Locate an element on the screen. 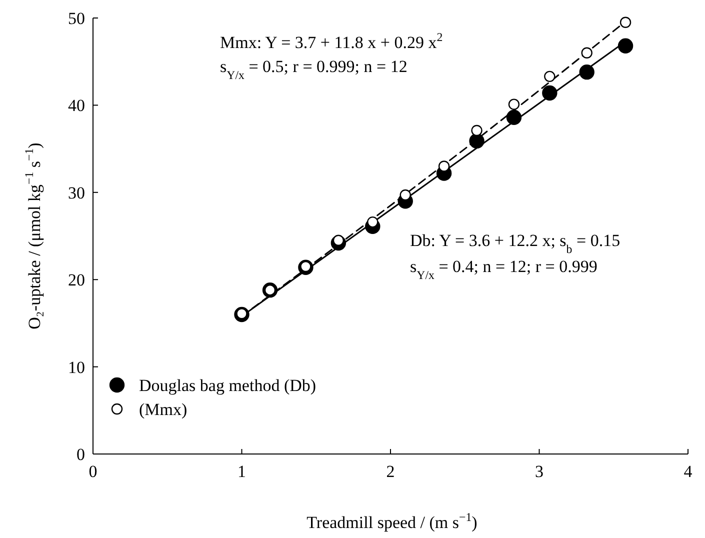 Image resolution: width=705 pixels, height=538 pixels. annotation: s$_{Y/x}$ = 0.4; n = 12; r = 0.999 is located at coordinates (504, 269).